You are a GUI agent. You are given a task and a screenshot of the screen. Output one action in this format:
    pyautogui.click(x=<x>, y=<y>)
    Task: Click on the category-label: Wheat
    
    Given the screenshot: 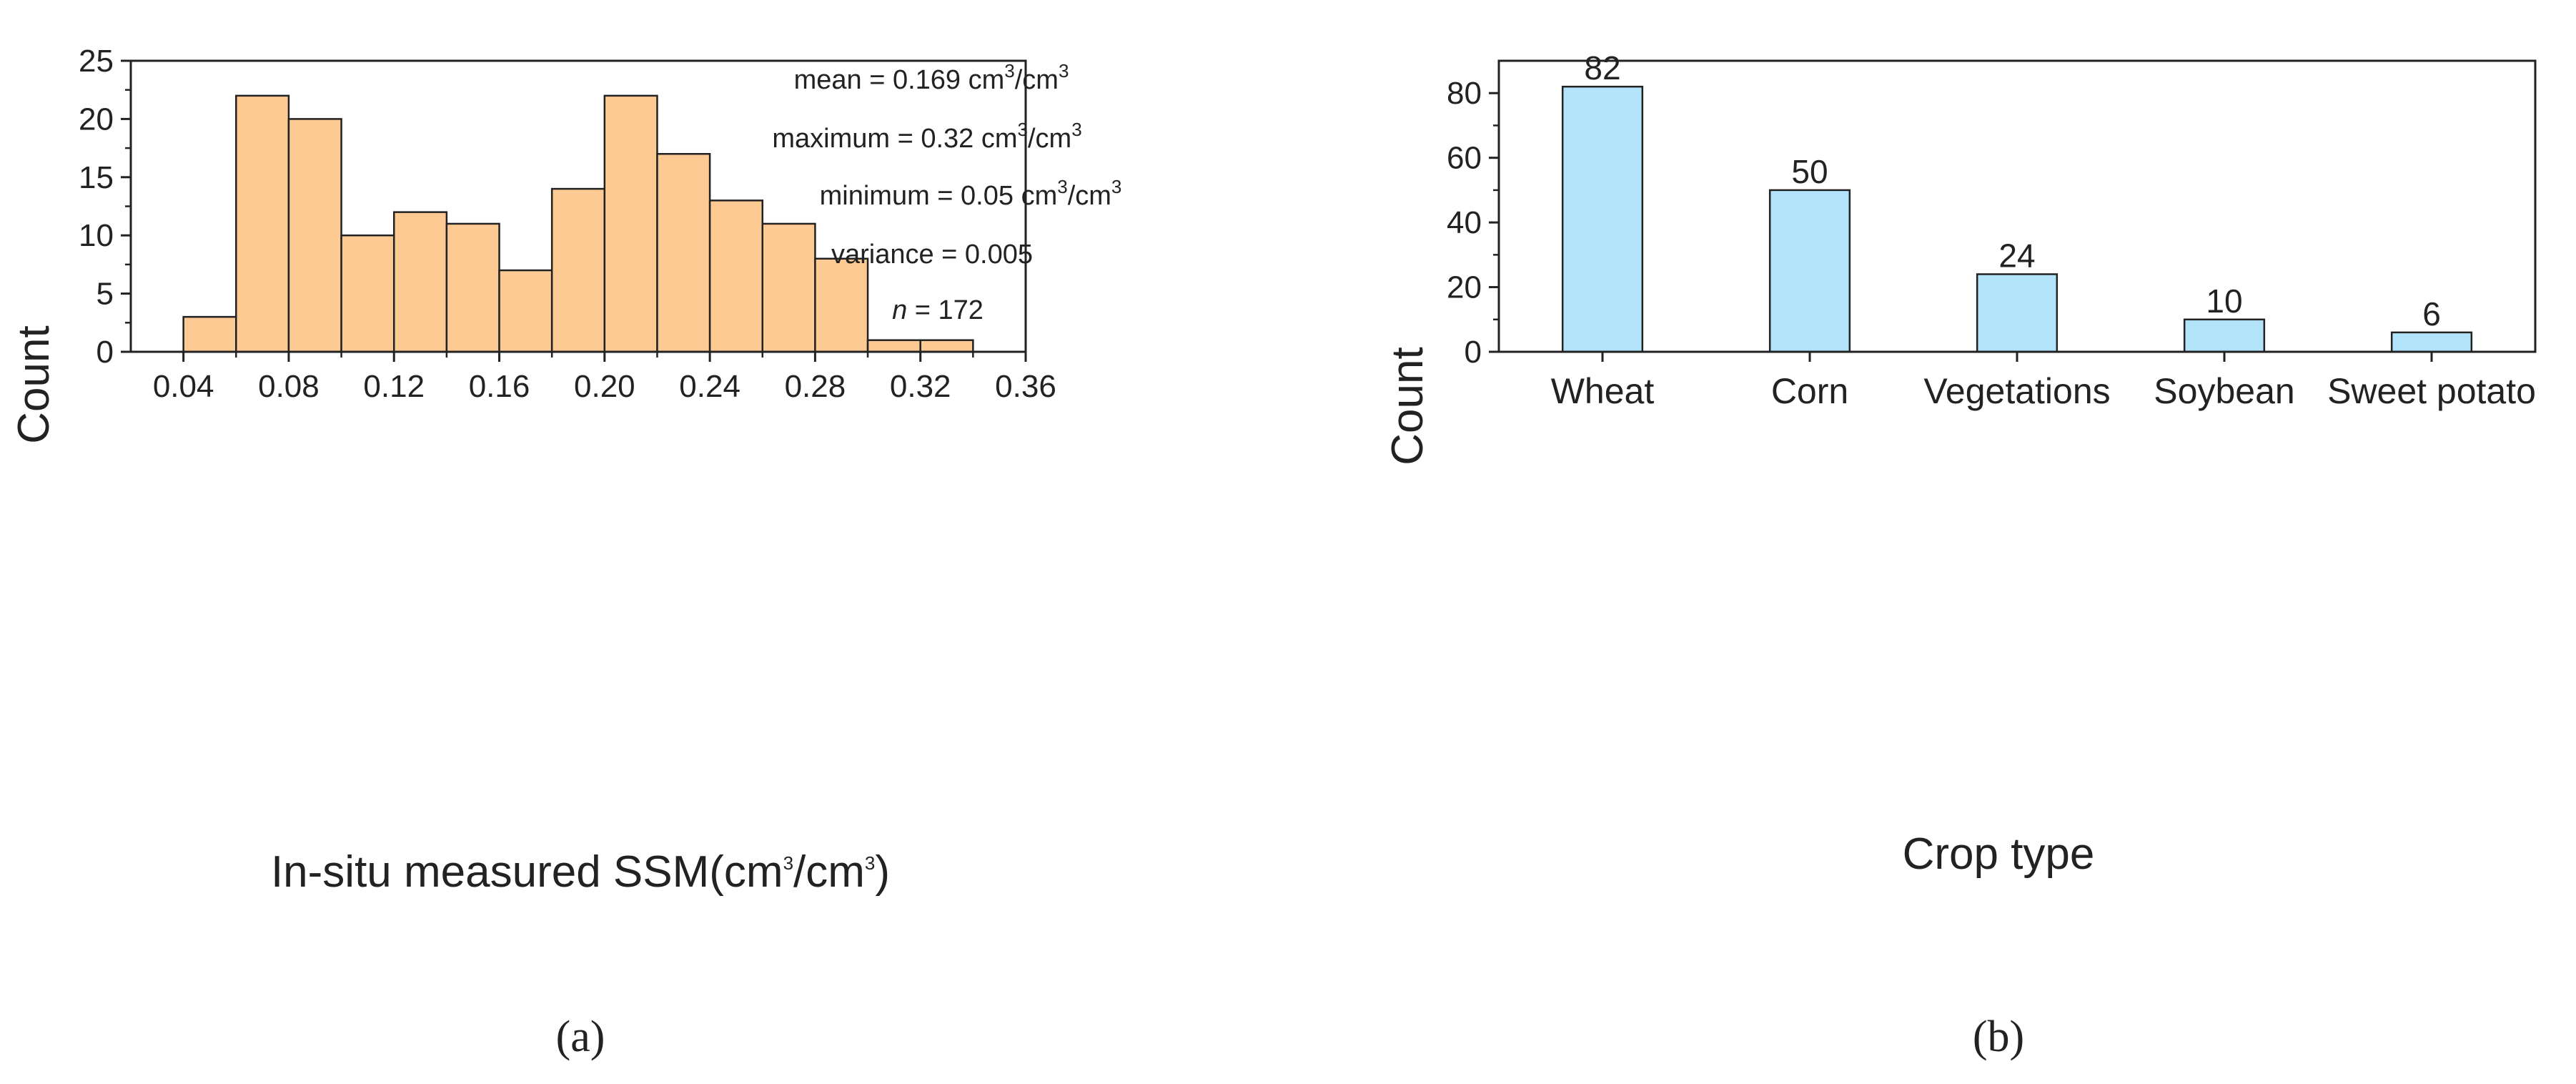 What is the action you would take?
    pyautogui.click(x=1603, y=391)
    